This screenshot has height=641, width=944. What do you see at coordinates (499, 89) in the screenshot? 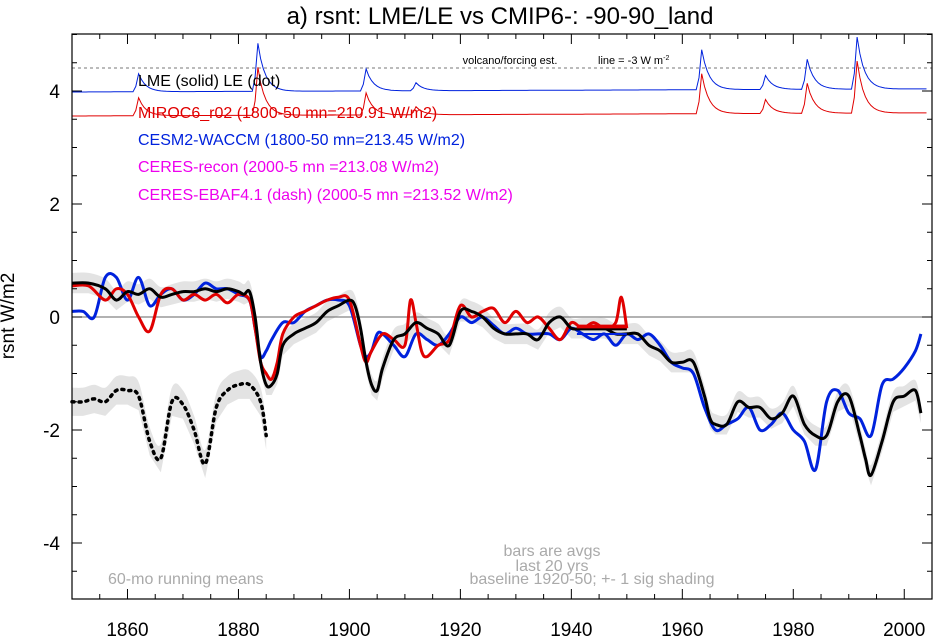
I see `volcano-trace-red` at bounding box center [499, 89].